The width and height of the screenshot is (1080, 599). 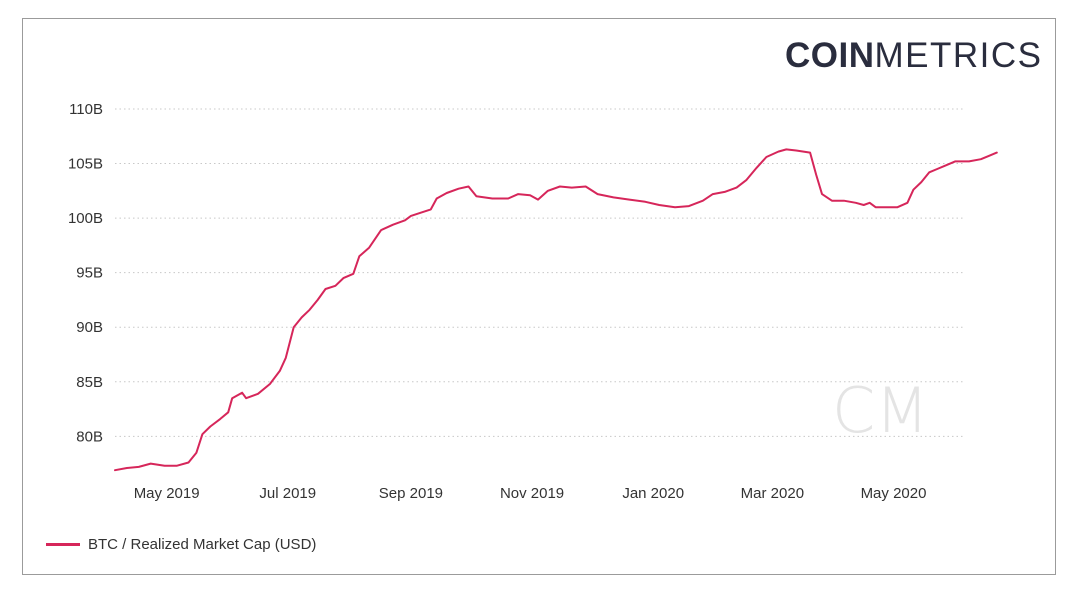 What do you see at coordinates (287, 493) in the screenshot?
I see `x-tick-label: Jul 2019` at bounding box center [287, 493].